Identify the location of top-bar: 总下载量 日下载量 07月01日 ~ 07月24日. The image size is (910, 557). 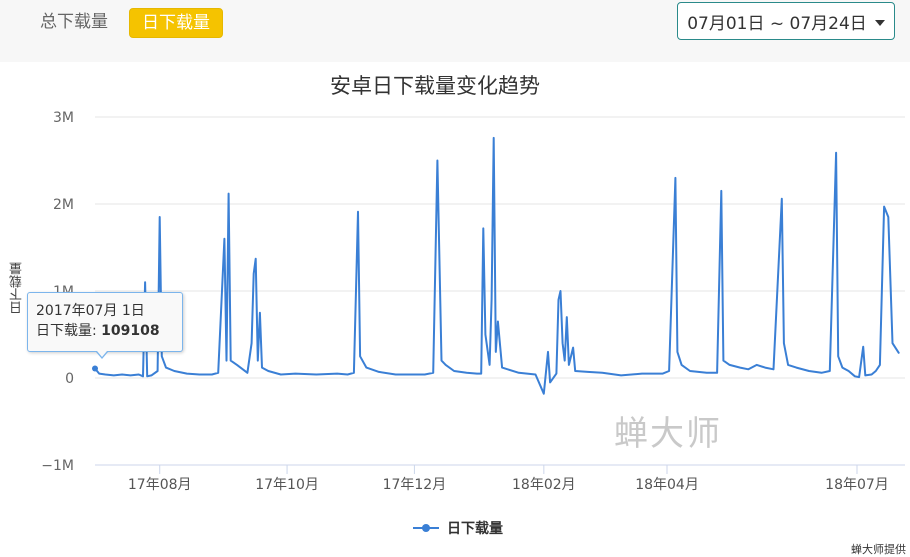
(455, 31).